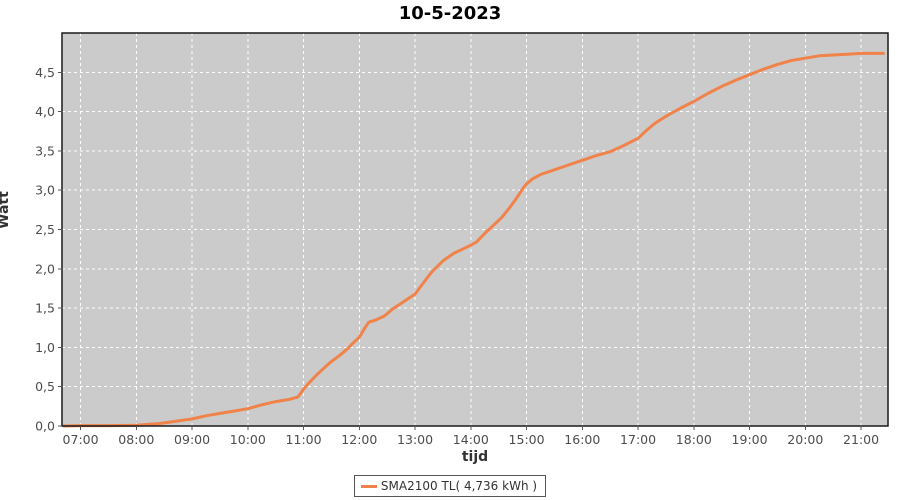  I want to click on chart-title: 10-5-2023, so click(450, 13).